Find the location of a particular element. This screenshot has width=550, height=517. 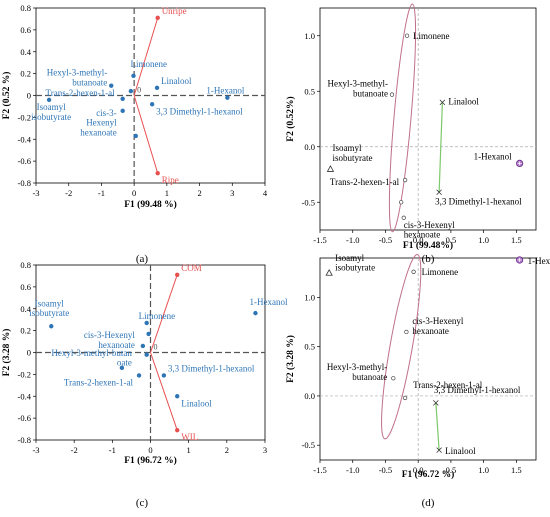

panel-caption: (b) is located at coordinates (428, 259).